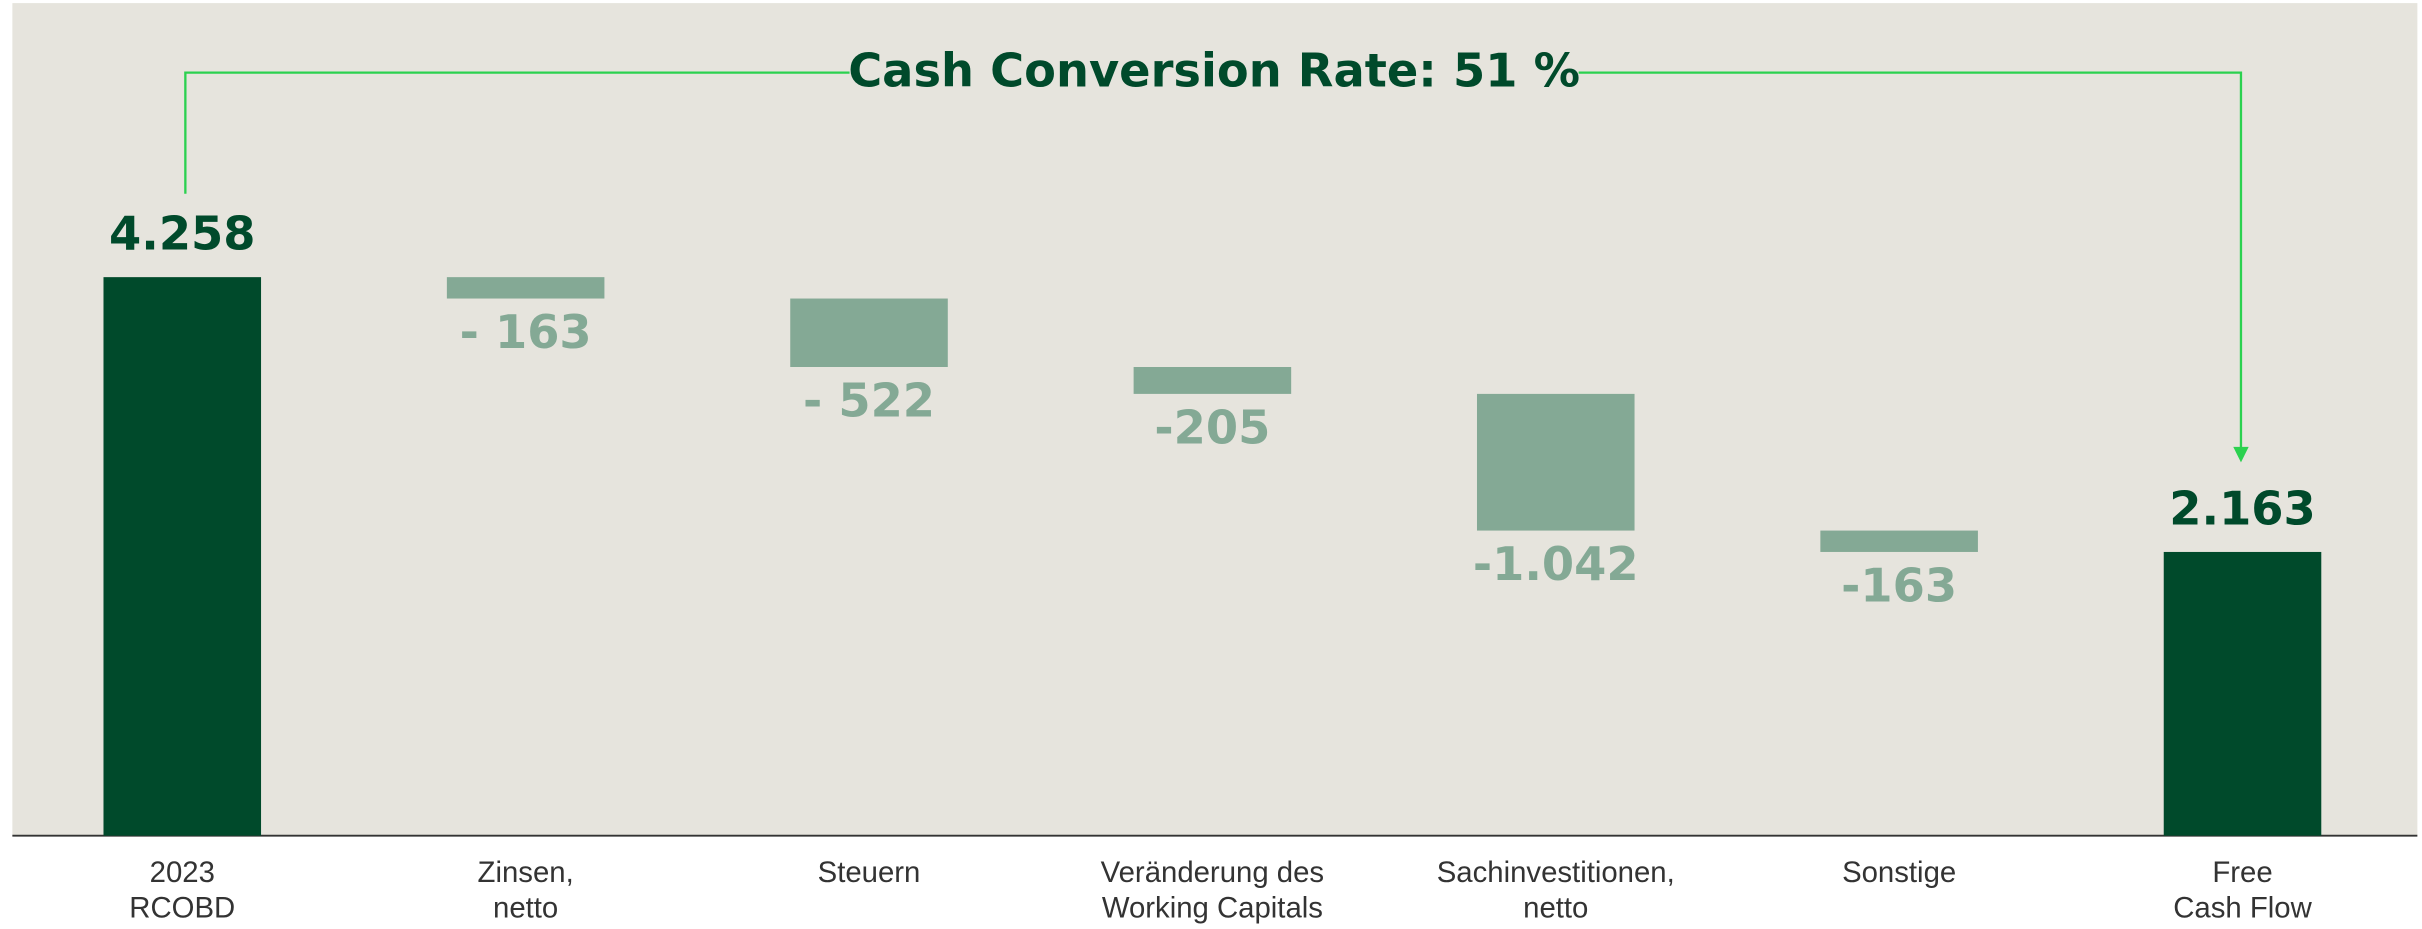 Image resolution: width=2422 pixels, height=929 pixels. Describe the element at coordinates (1899, 586) in the screenshot. I see `value-label: -163` at that location.